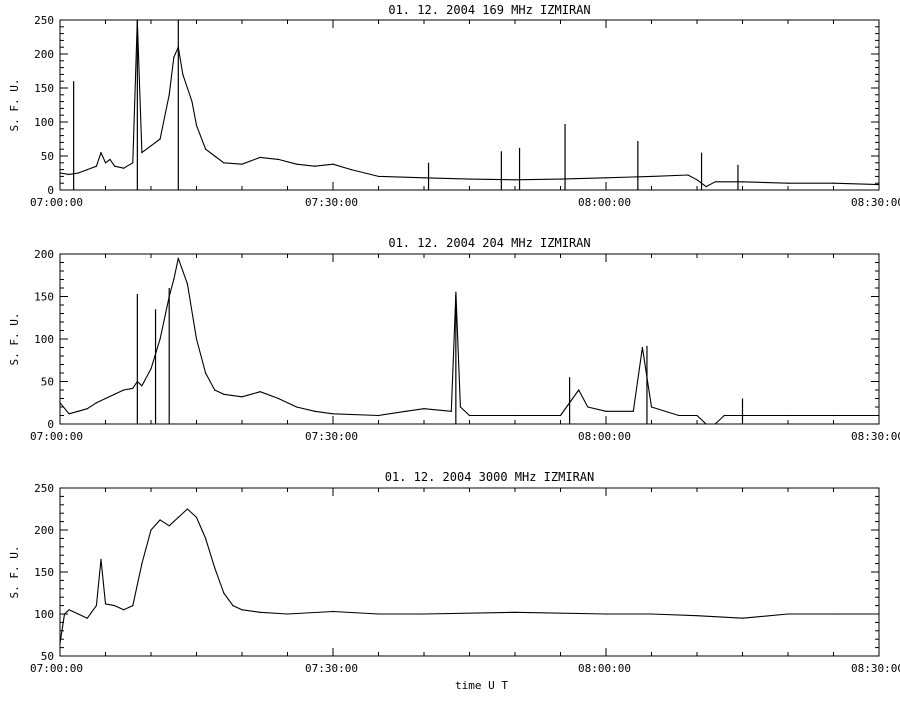 The image size is (900, 705). Describe the element at coordinates (50, 424) in the screenshot. I see `y-tick-label: 0` at that location.